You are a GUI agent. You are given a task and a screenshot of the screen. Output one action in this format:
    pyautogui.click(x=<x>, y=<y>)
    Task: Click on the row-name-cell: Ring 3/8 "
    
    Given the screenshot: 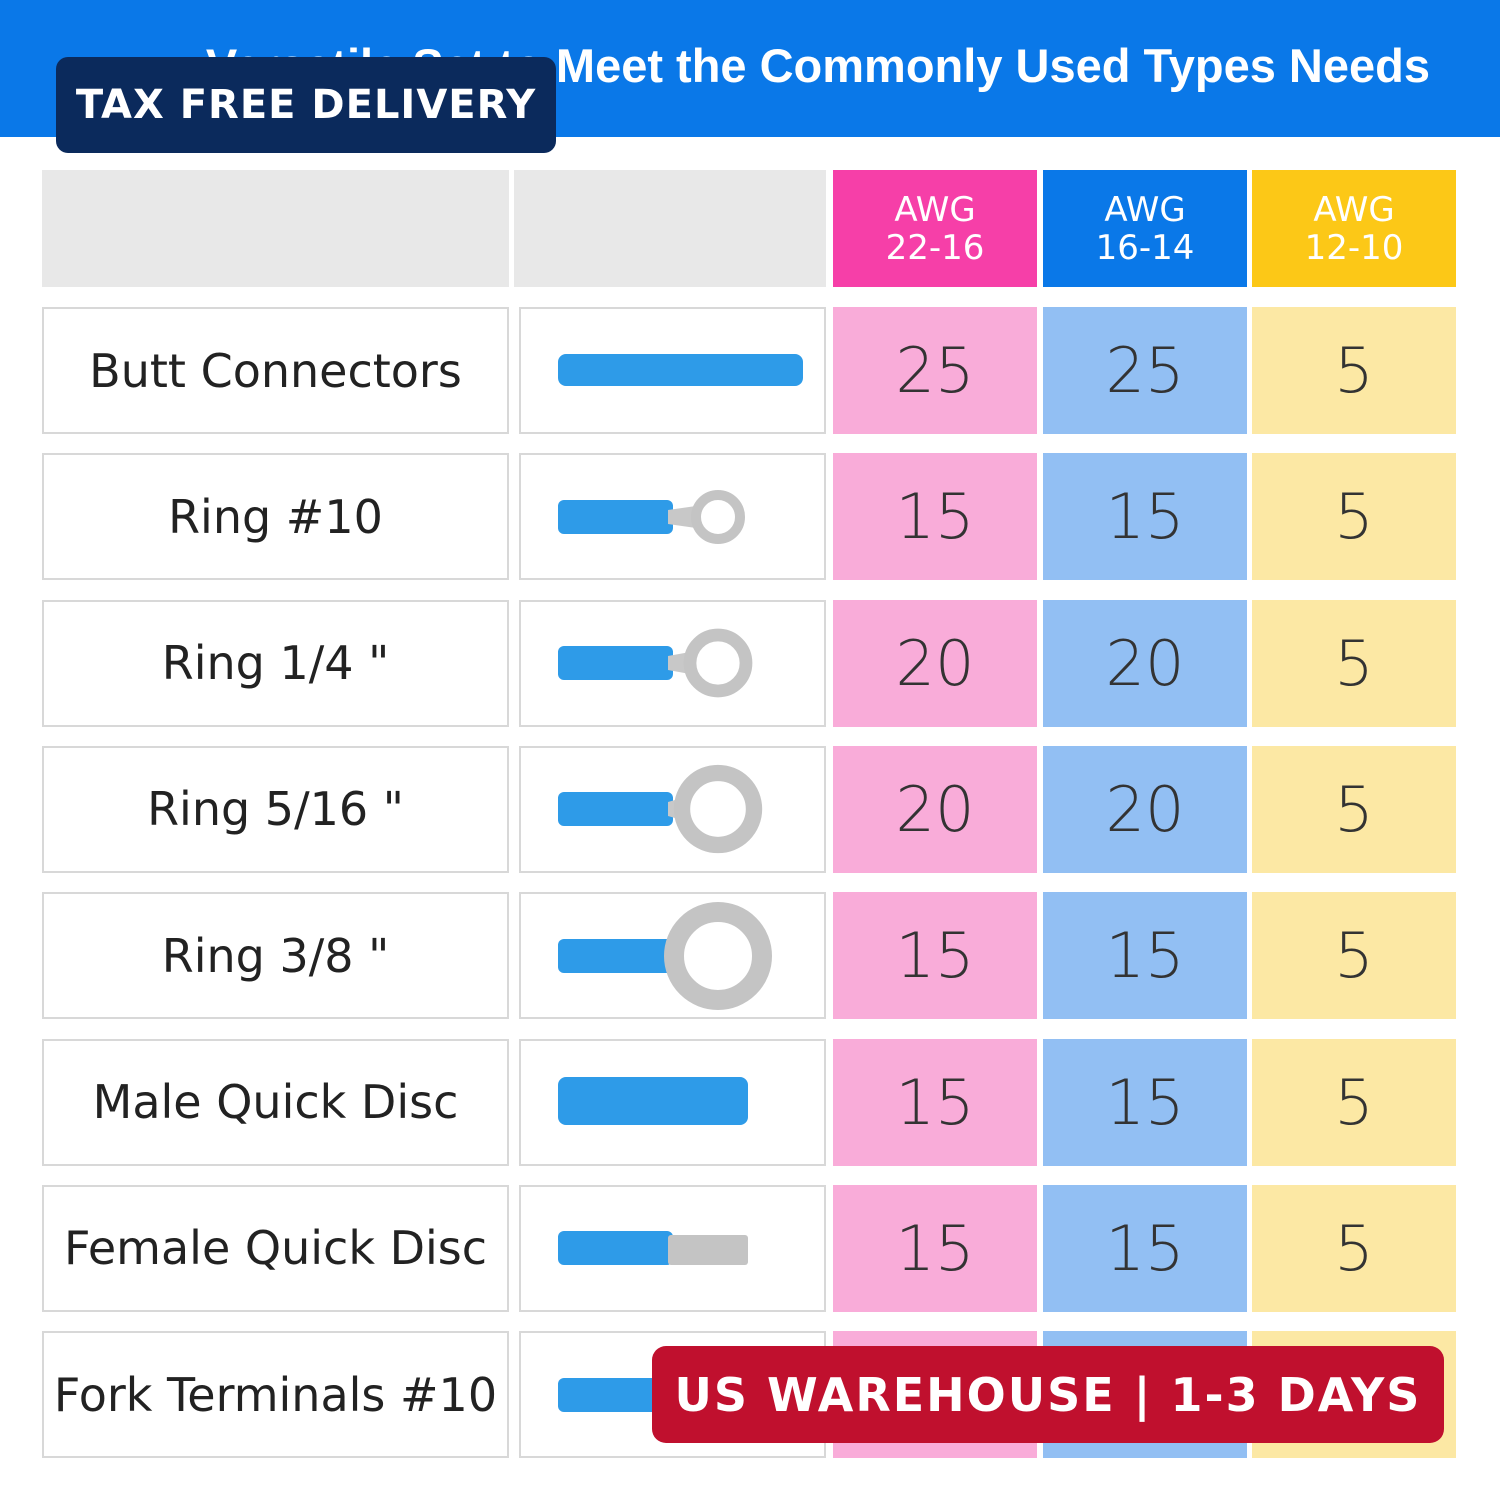 What is the action you would take?
    pyautogui.click(x=275, y=956)
    